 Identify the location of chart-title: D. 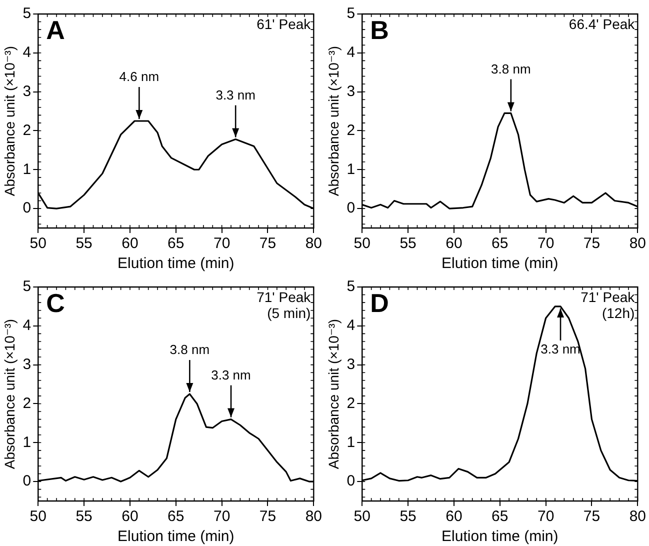
(379, 303).